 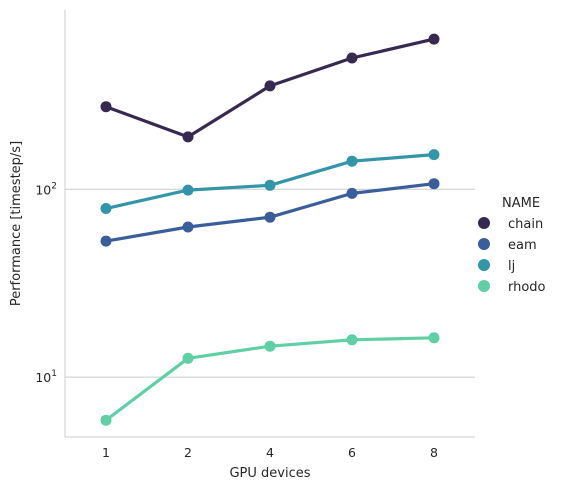 I want to click on x-tick-label: 1, so click(x=106, y=452).